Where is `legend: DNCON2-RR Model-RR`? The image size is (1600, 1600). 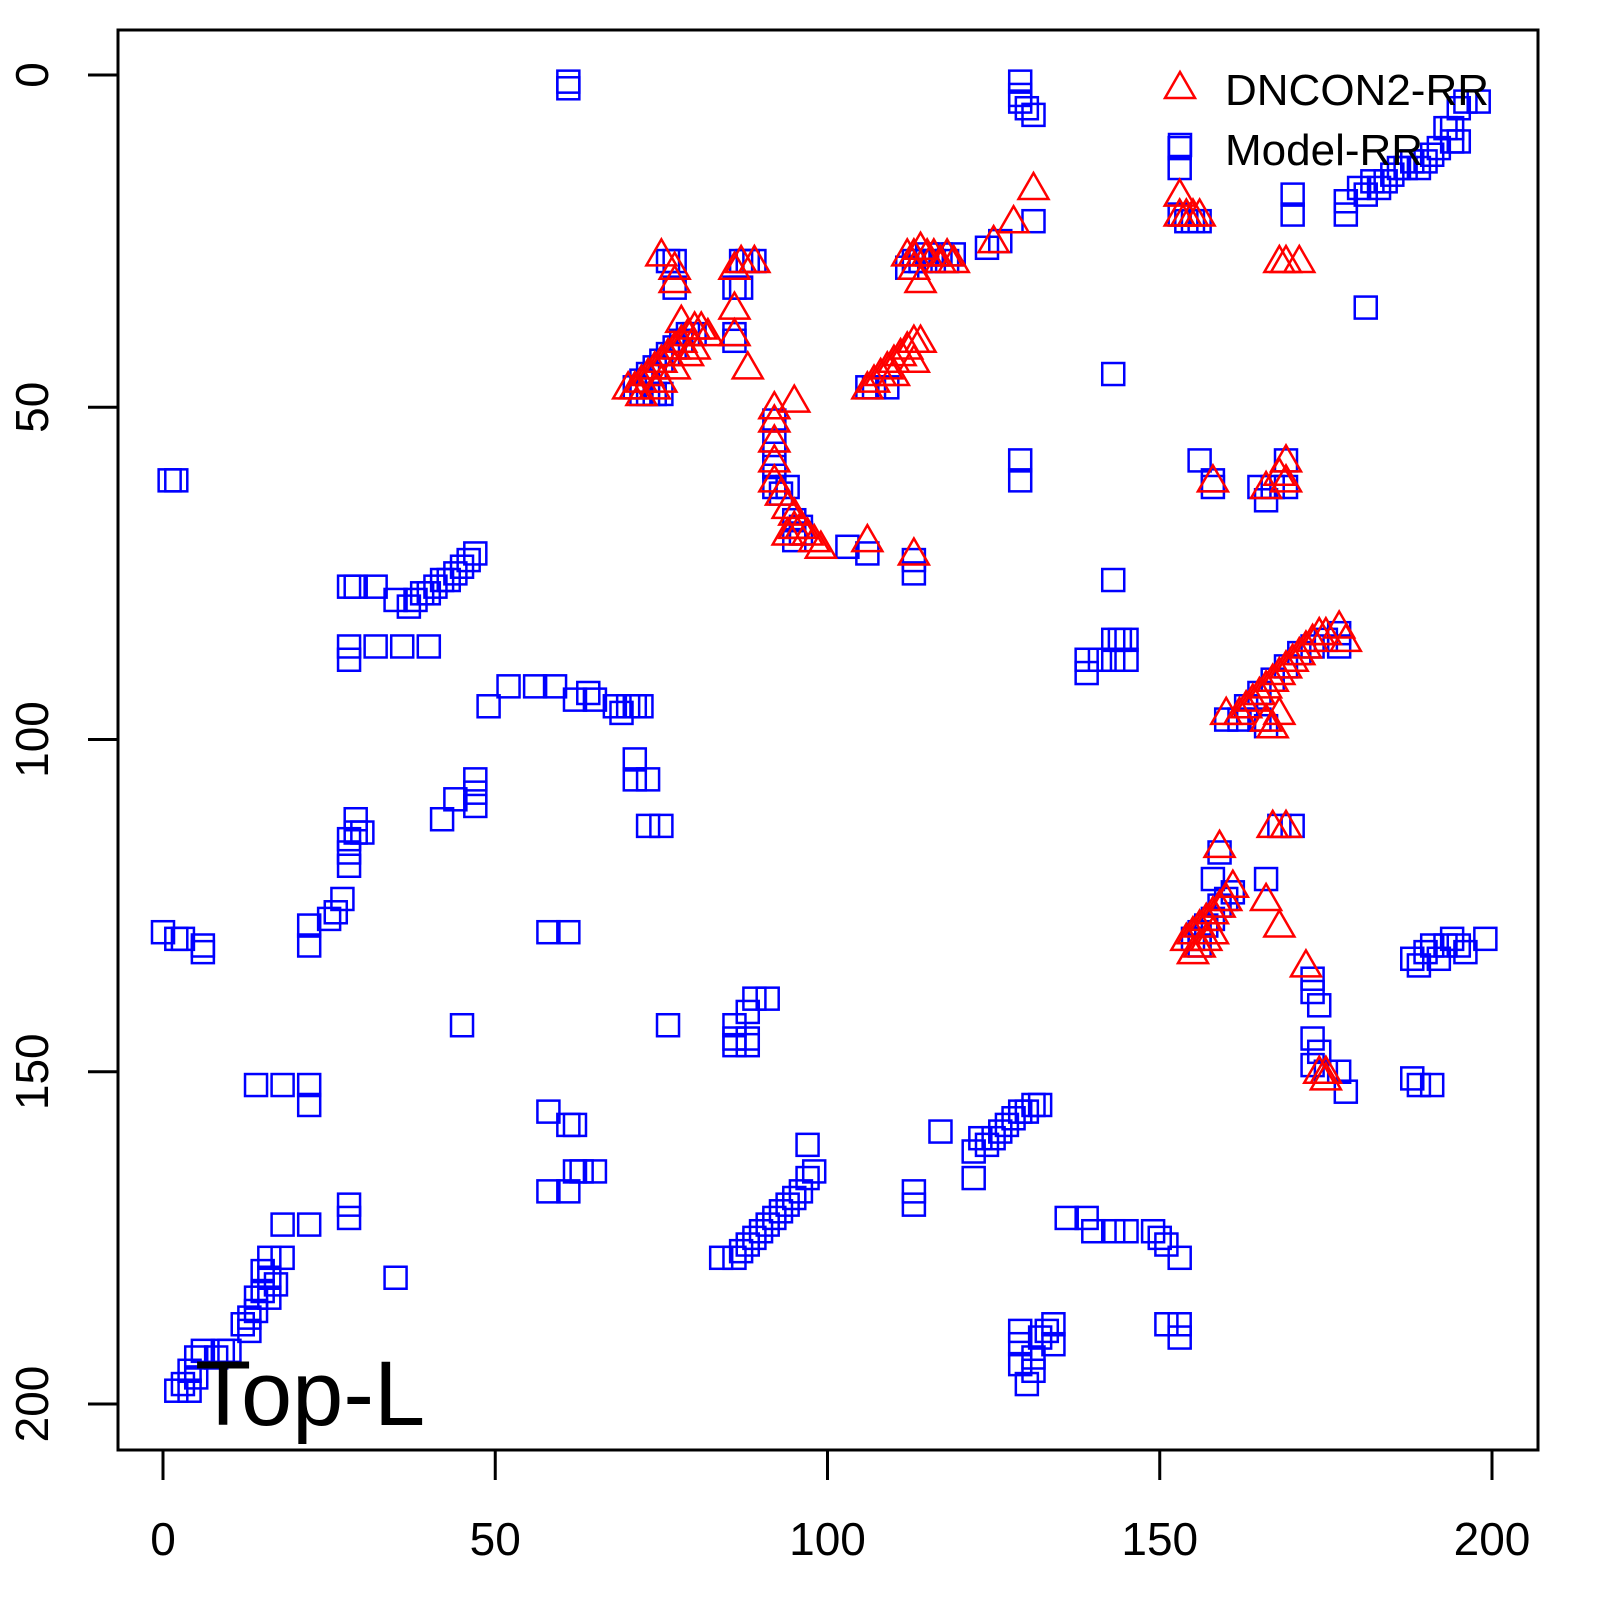 legend: DNCON2-RR Model-RR is located at coordinates (1325, 120).